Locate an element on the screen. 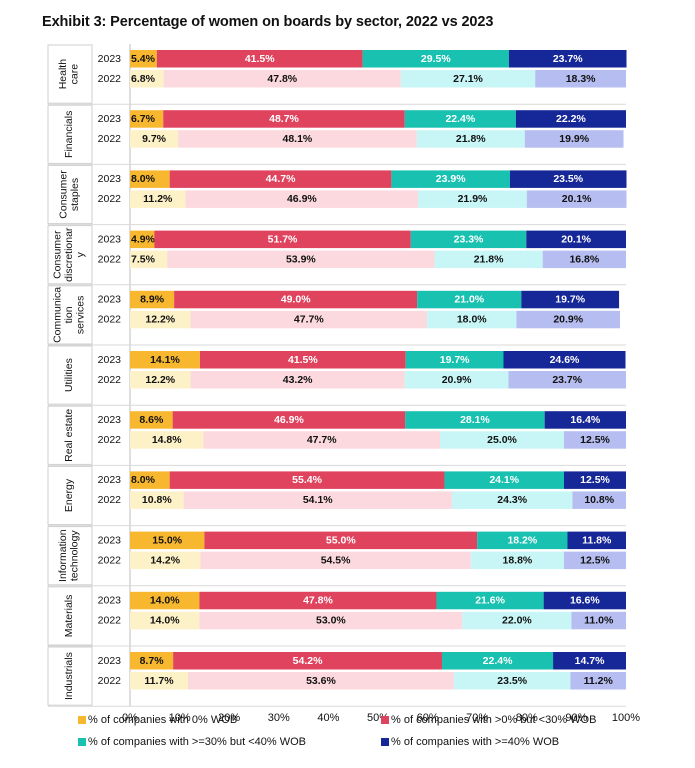 The image size is (695, 768). data-label: 15.0% is located at coordinates (167, 540).